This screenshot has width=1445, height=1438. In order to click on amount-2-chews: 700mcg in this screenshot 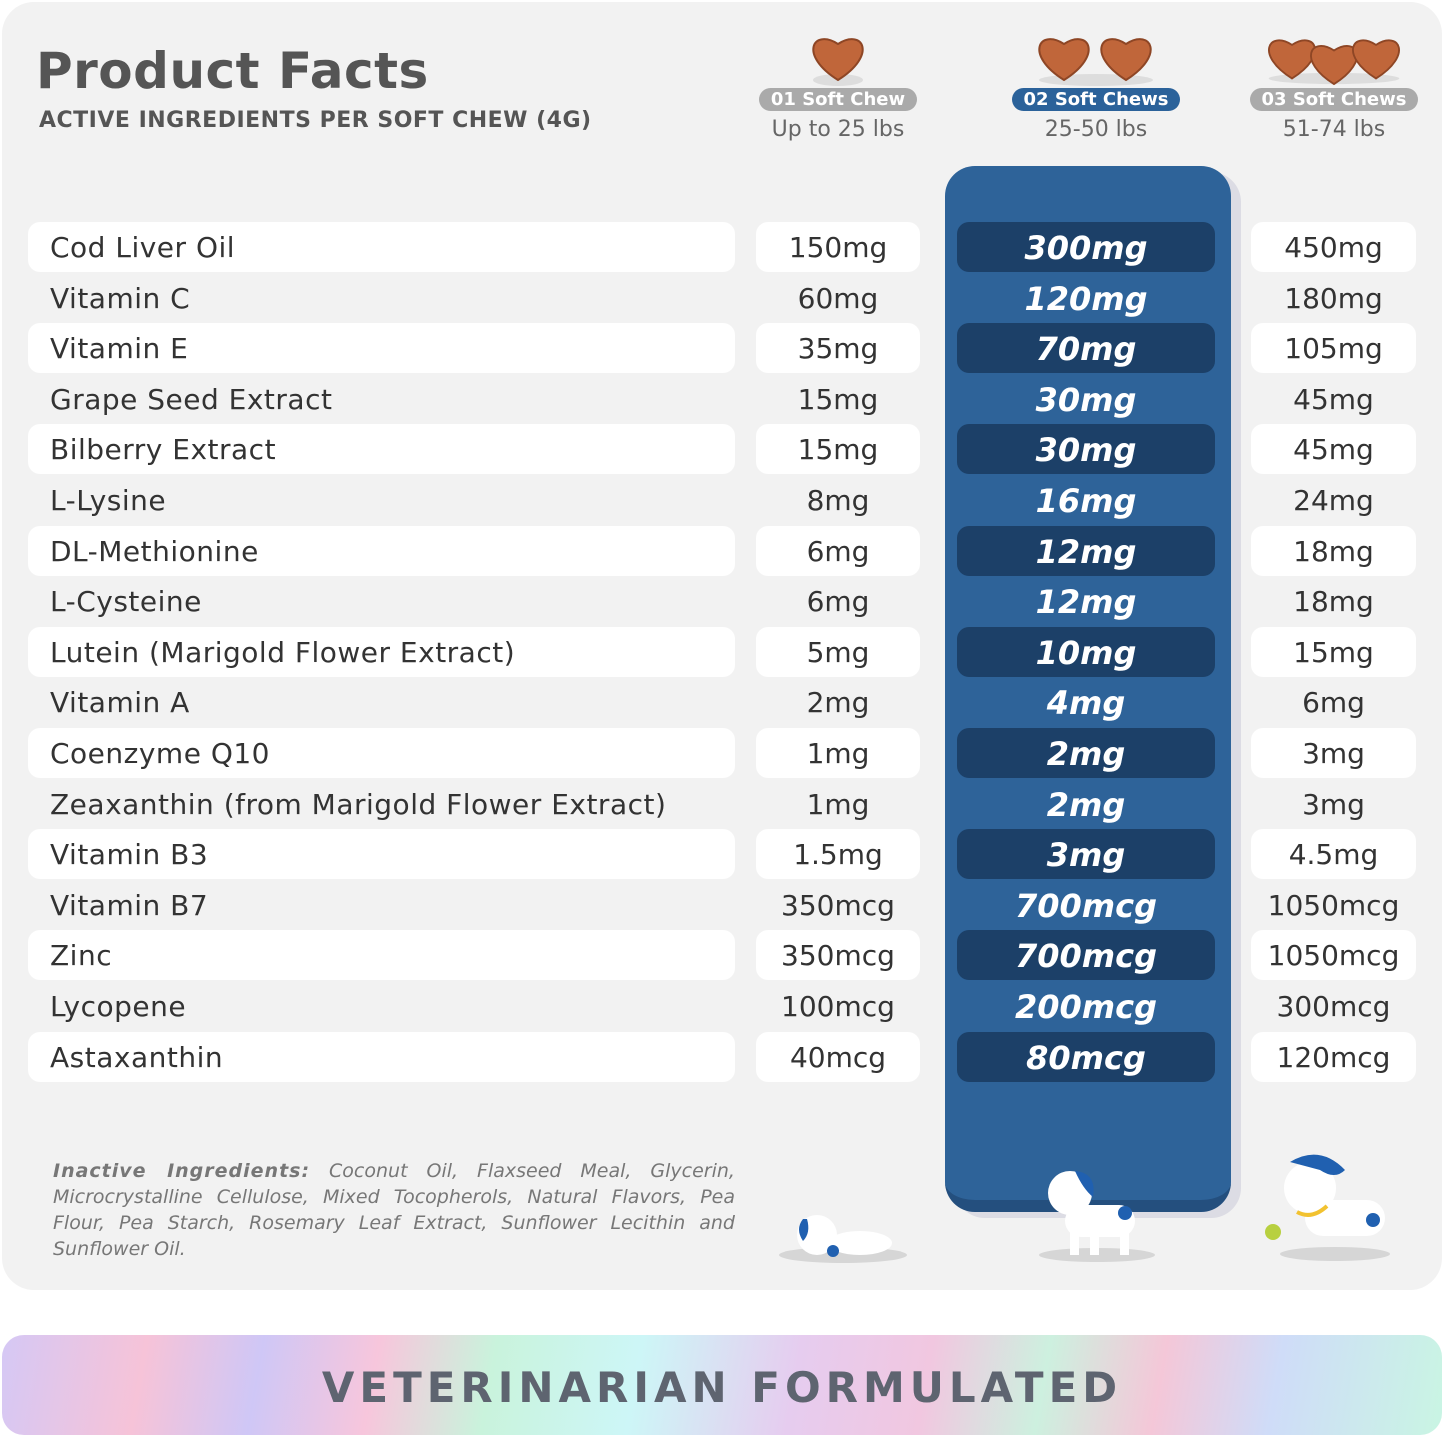, I will do `click(1085, 956)`.